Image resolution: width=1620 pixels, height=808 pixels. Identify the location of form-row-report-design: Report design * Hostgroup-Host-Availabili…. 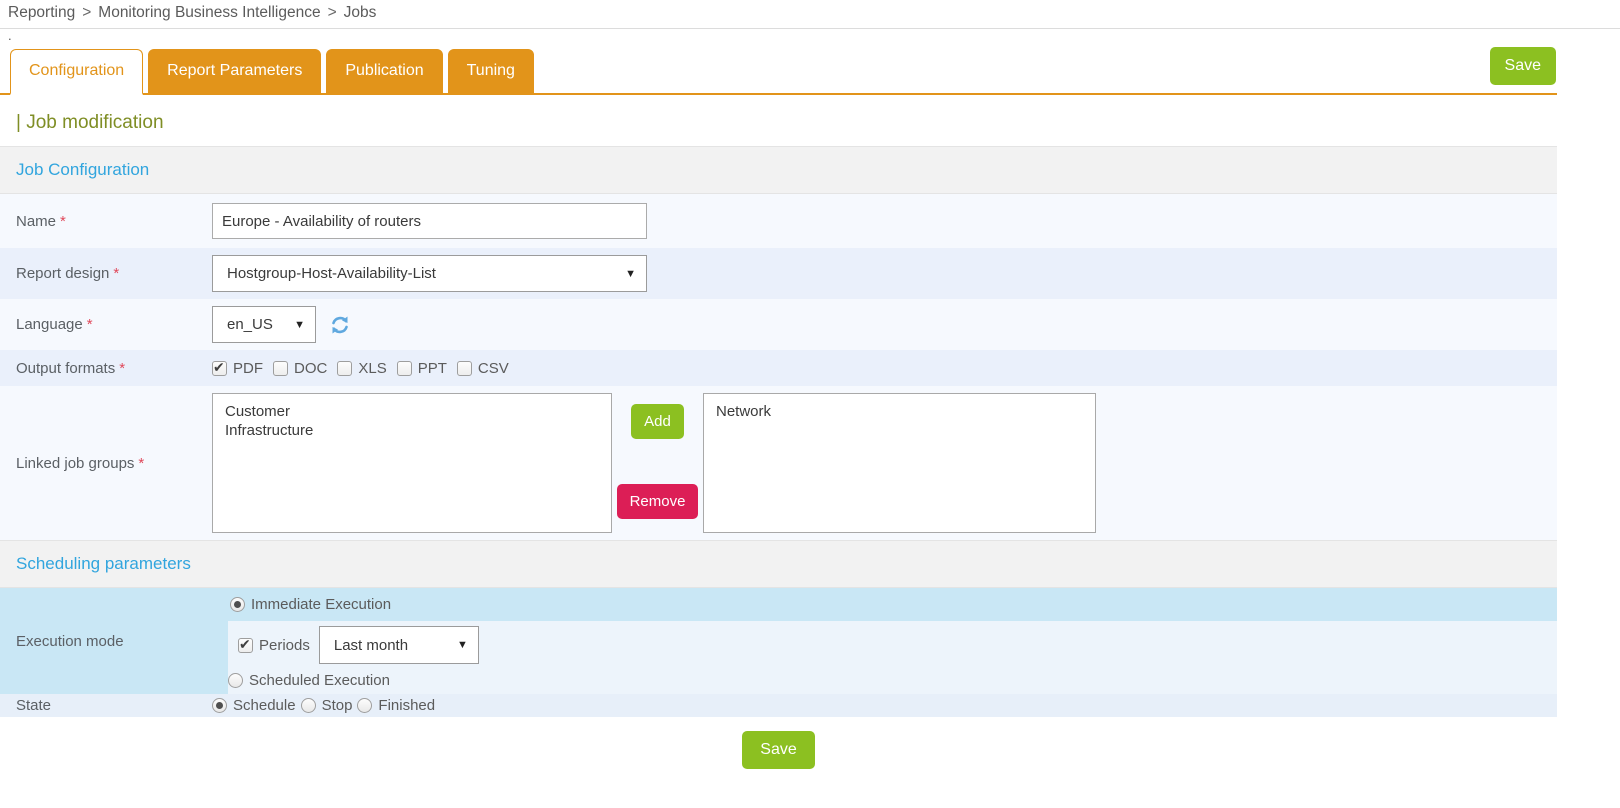
(778, 273).